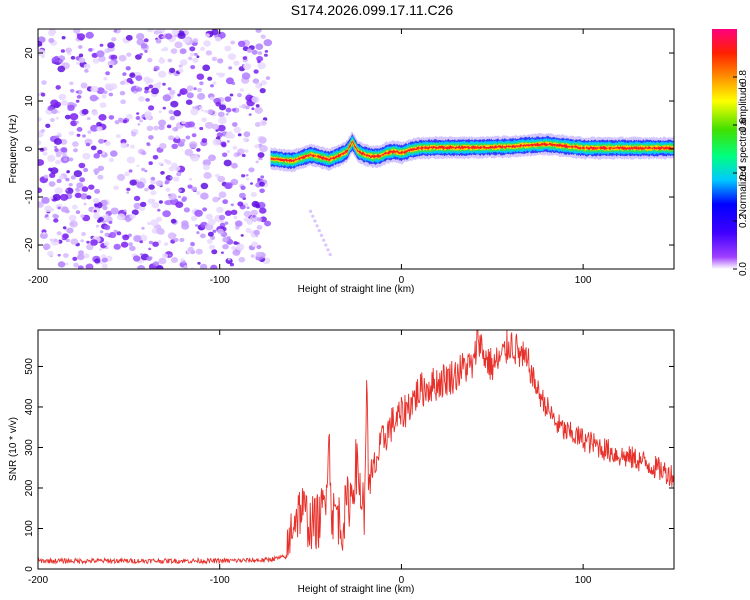  What do you see at coordinates (220, 580) in the screenshot?
I see `snr-x-tick-label: -100` at bounding box center [220, 580].